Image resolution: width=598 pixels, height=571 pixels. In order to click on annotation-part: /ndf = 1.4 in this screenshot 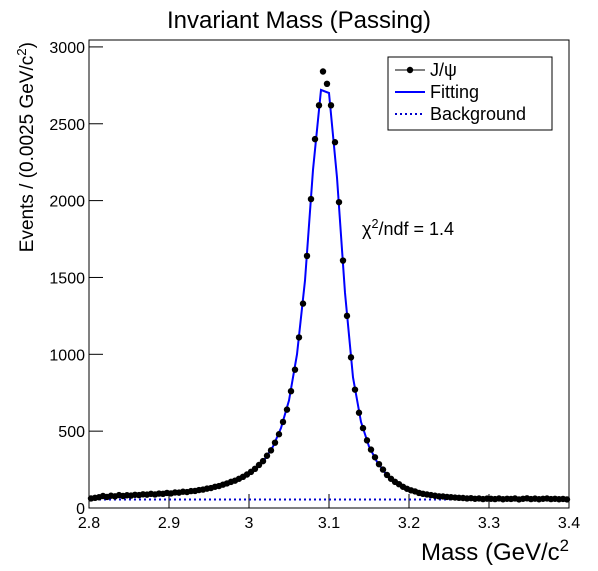, I will do `click(416, 229)`.